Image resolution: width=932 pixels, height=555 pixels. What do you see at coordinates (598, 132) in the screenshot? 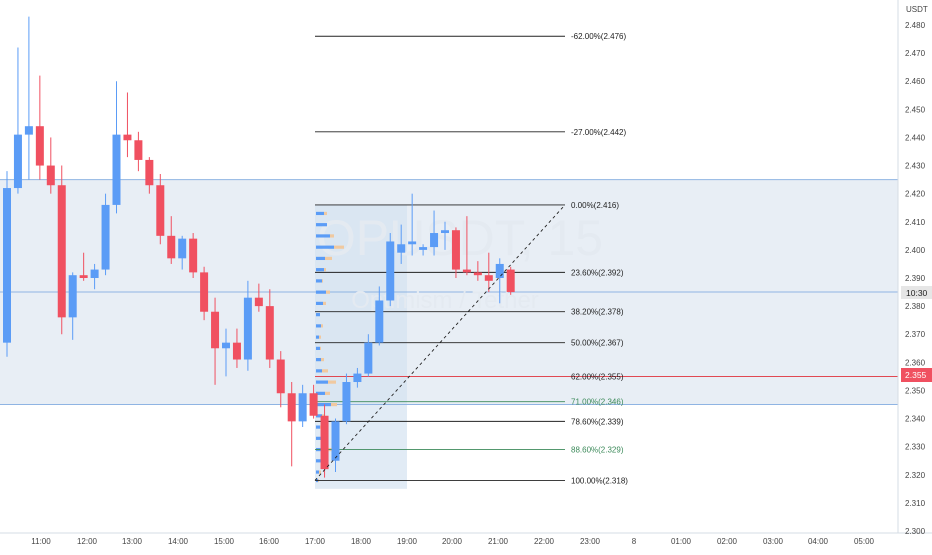
I see `fib-level-label: -27.00%(2.442)` at bounding box center [598, 132].